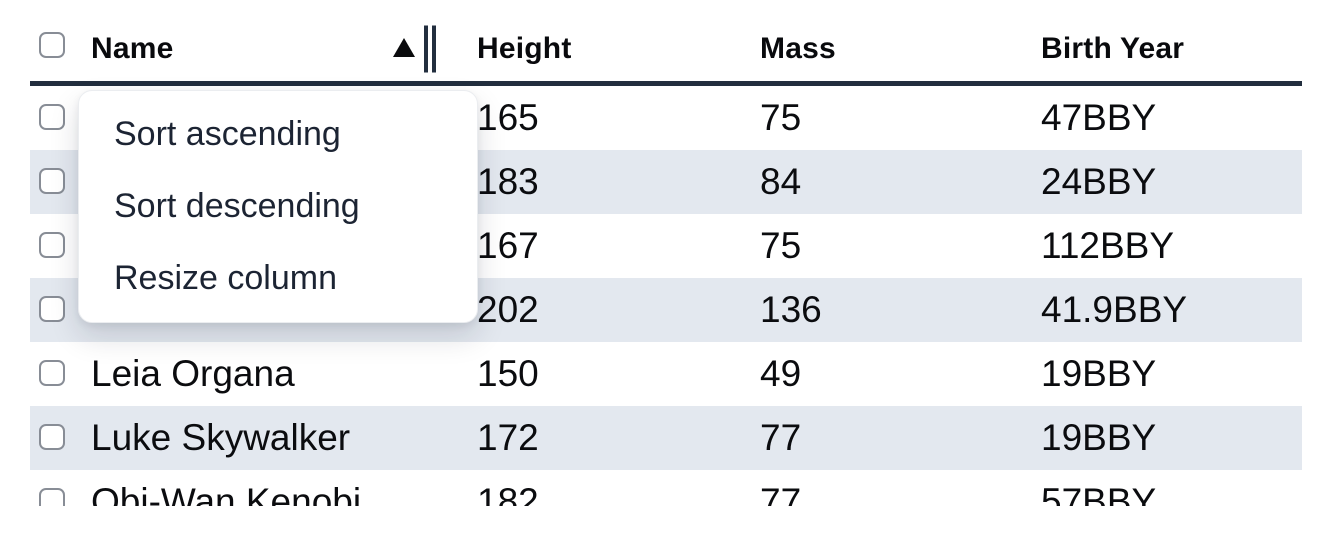 The image size is (1330, 536). What do you see at coordinates (508, 309) in the screenshot?
I see `cell-height: 202` at bounding box center [508, 309].